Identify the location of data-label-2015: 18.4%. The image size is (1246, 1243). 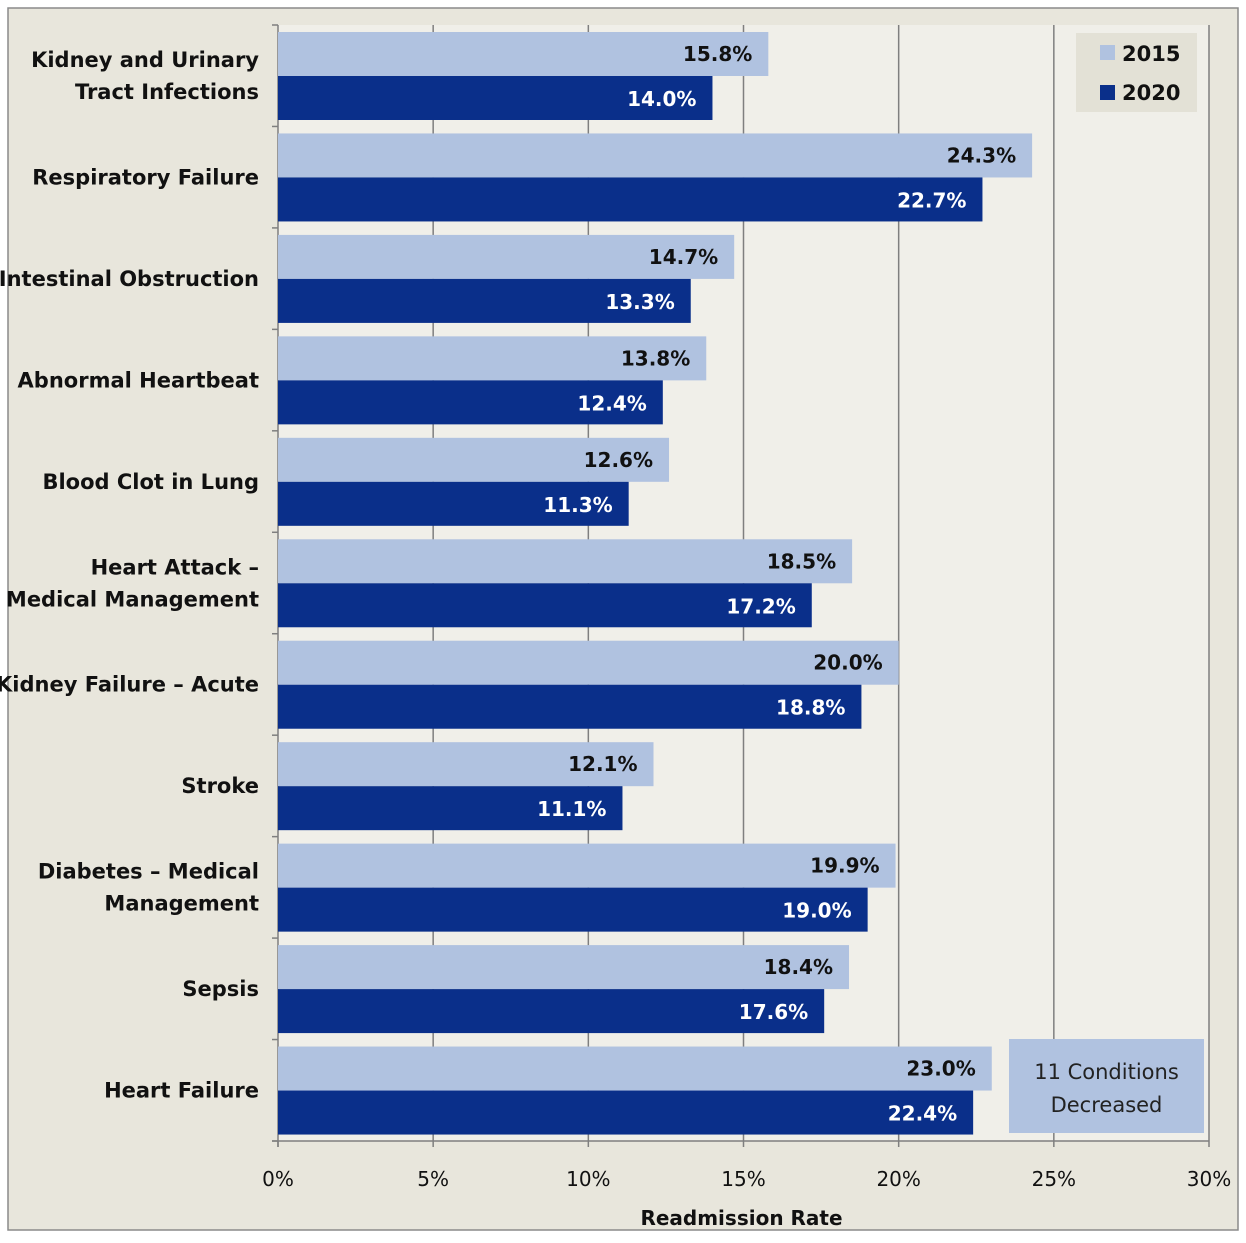
(798, 967).